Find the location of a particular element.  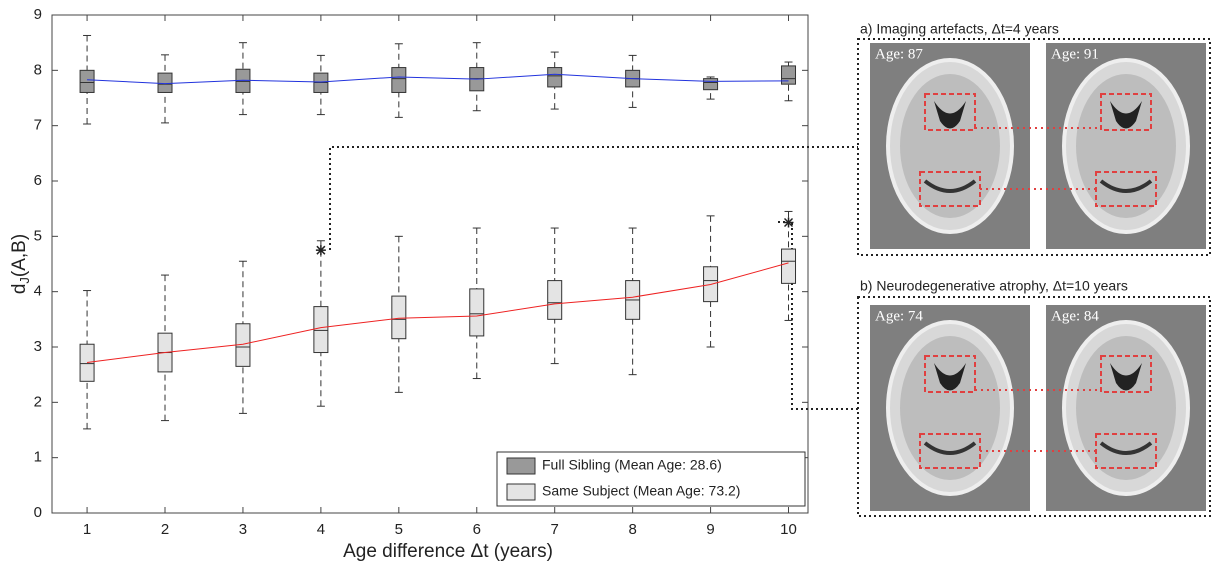

y-tick-label: 1 is located at coordinates (38, 457).